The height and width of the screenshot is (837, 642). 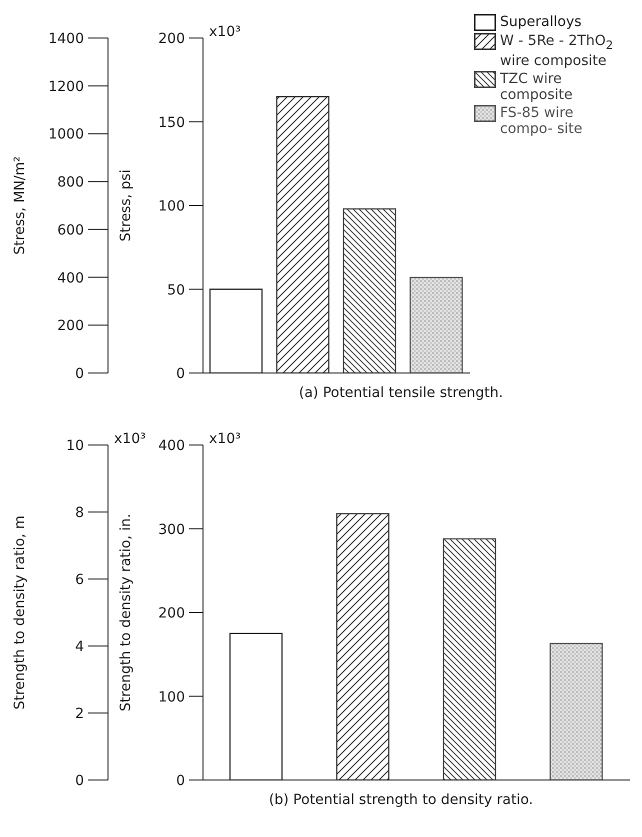 I want to click on text: Superalloys, so click(x=541, y=22).